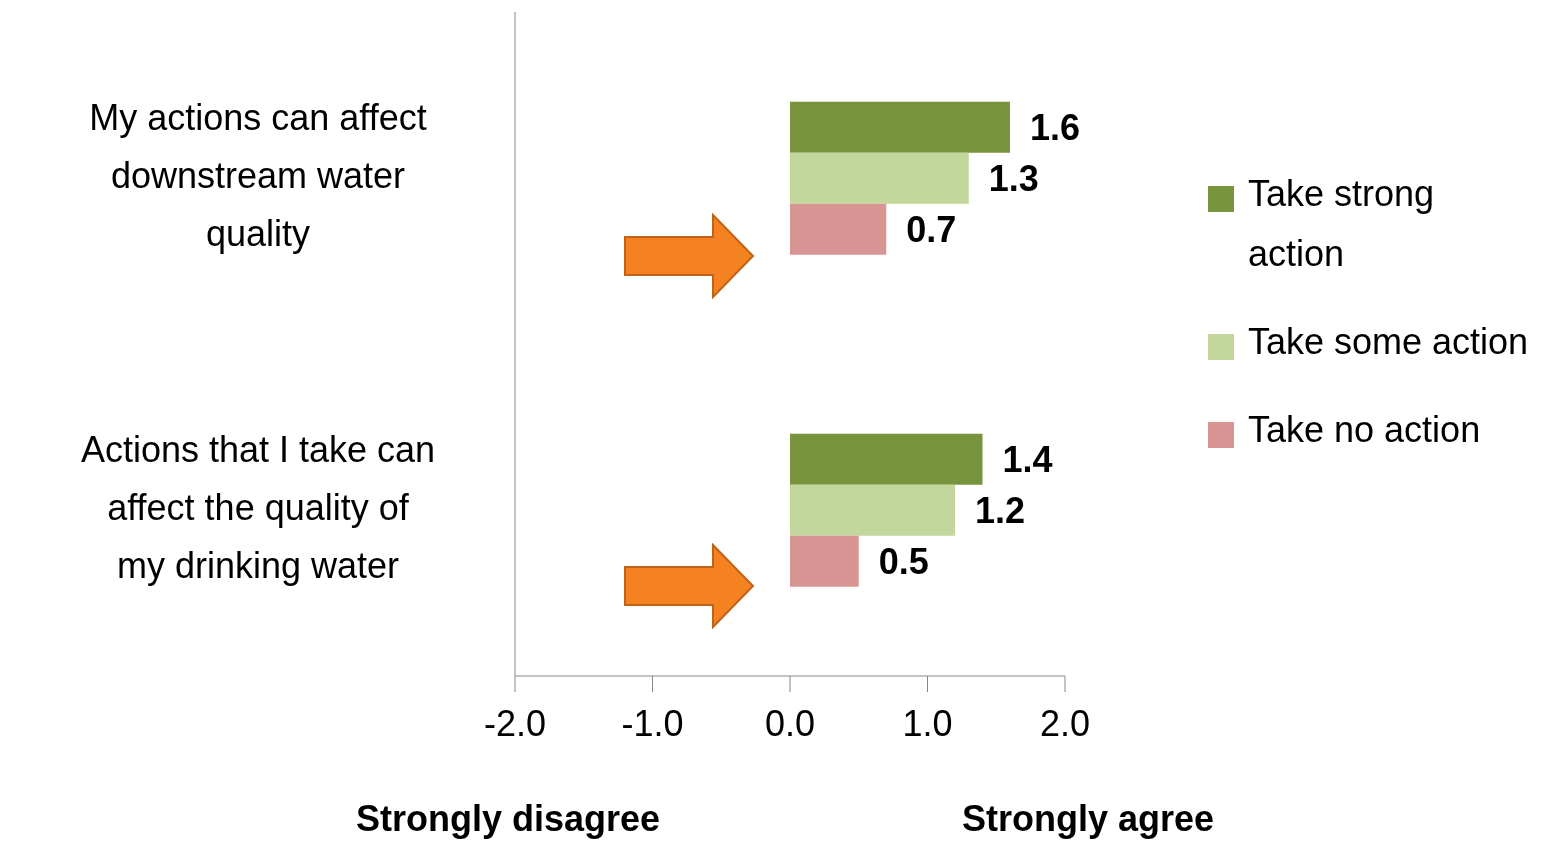  What do you see at coordinates (1088, 819) in the screenshot?
I see `text: Strongly agree` at bounding box center [1088, 819].